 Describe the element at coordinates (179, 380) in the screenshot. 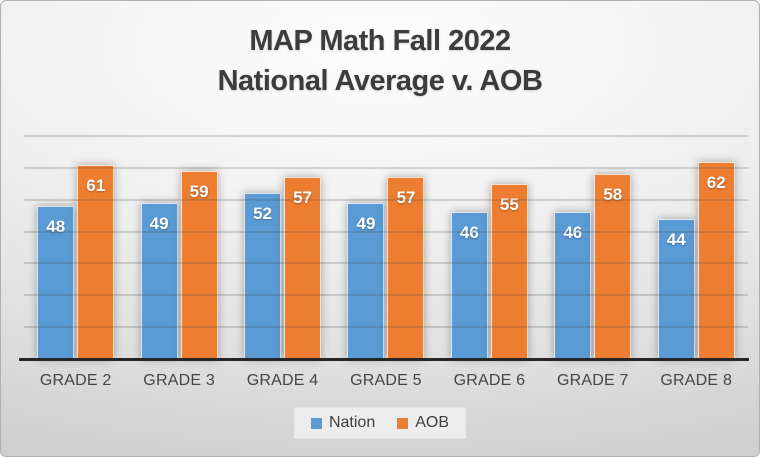

I see `x-axis-label-grade-3: GRADE 3` at that location.